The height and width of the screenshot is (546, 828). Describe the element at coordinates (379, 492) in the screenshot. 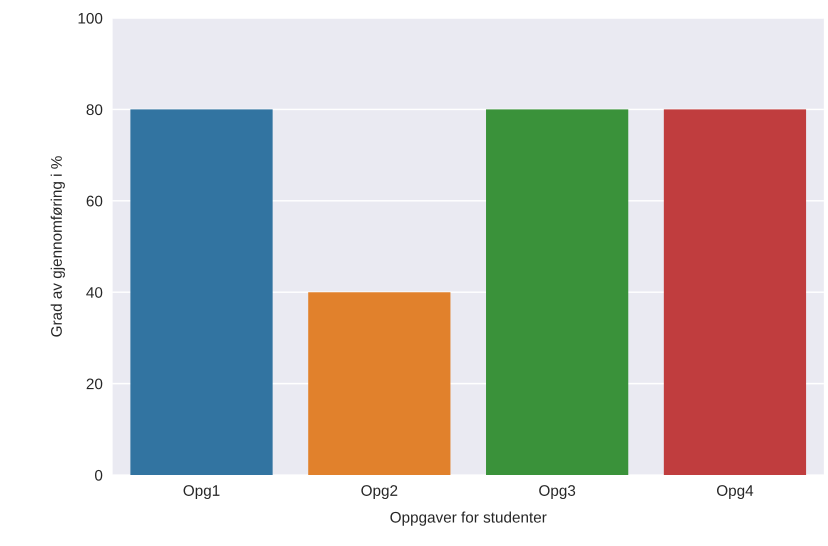

I see `x-tick-label: Opg2` at that location.